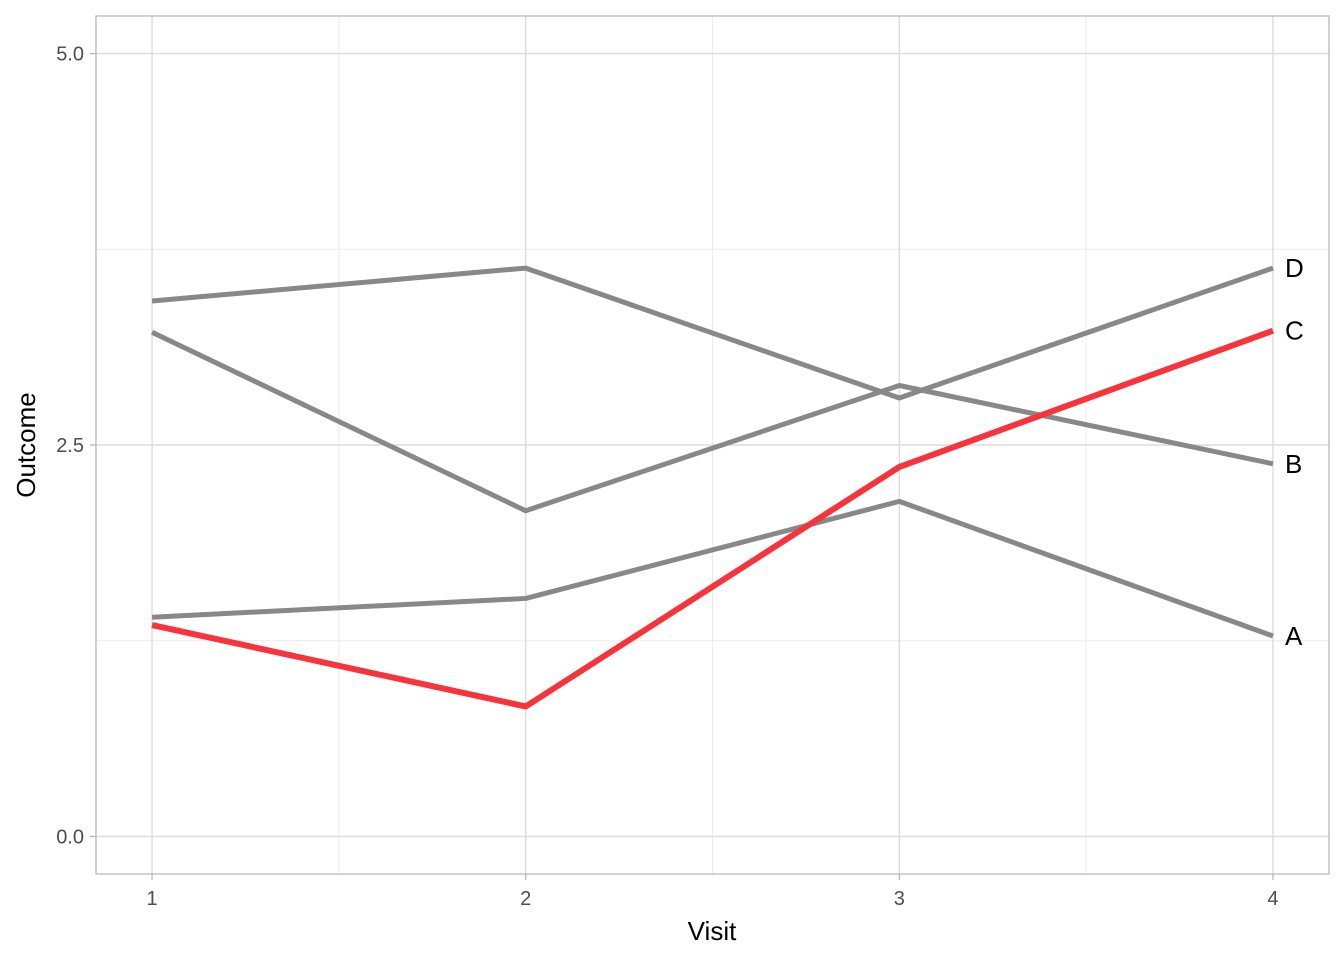  Describe the element at coordinates (899, 899) in the screenshot. I see `x-tick-label: 3` at that location.